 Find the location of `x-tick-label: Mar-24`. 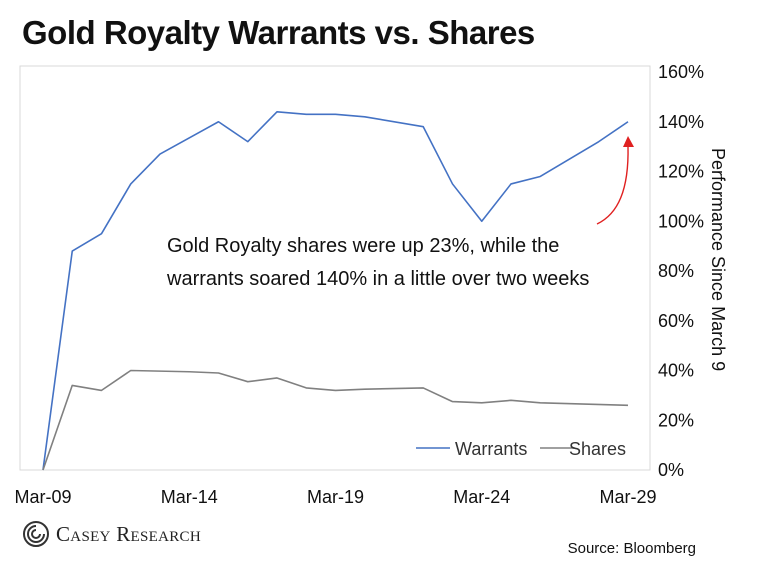

x-tick-label: Mar-24 is located at coordinates (481, 497).